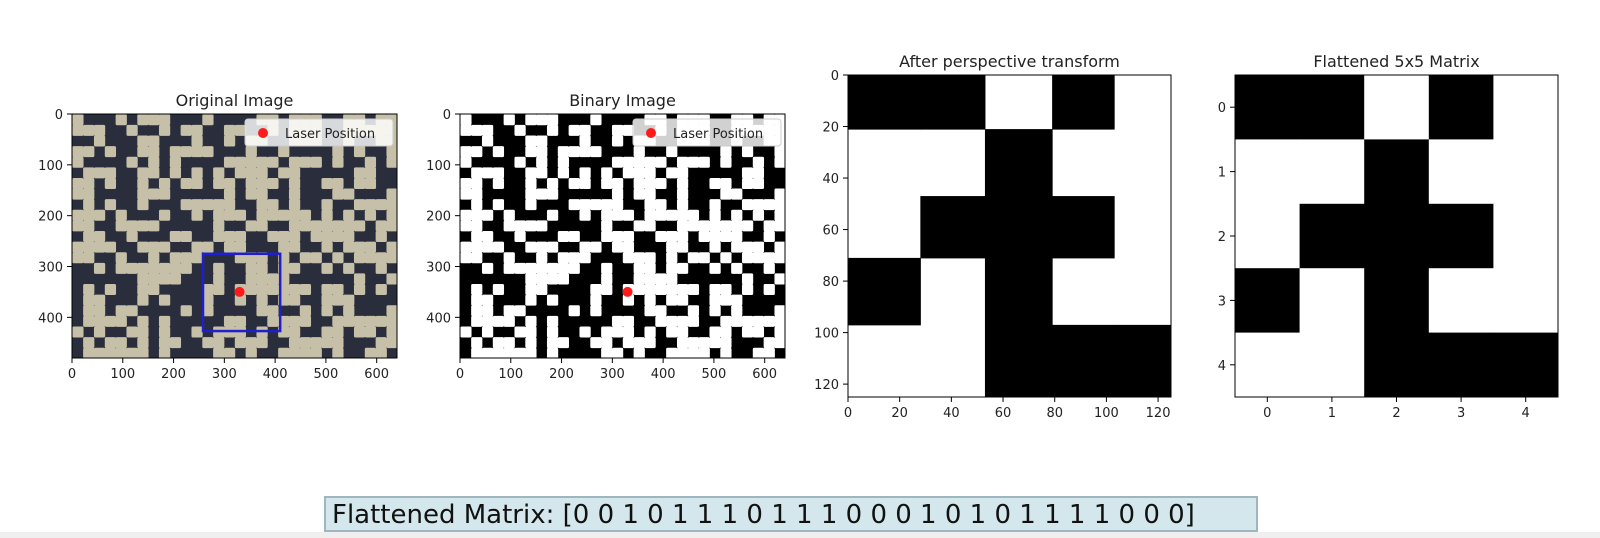 The width and height of the screenshot is (1600, 538). I want to click on legend: Laser Position, so click(319, 132).